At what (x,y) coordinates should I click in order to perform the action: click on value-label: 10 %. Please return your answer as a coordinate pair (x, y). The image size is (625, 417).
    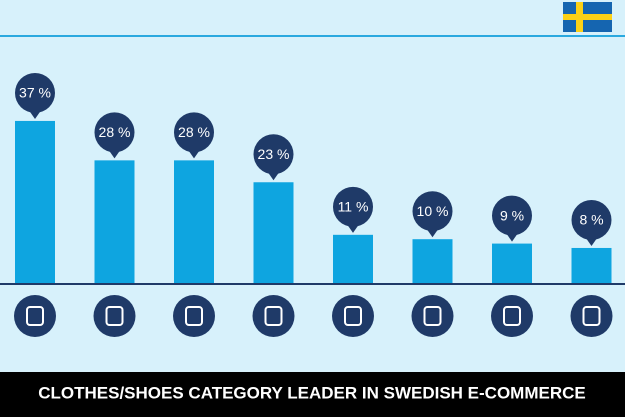
    Looking at the image, I should click on (433, 211).